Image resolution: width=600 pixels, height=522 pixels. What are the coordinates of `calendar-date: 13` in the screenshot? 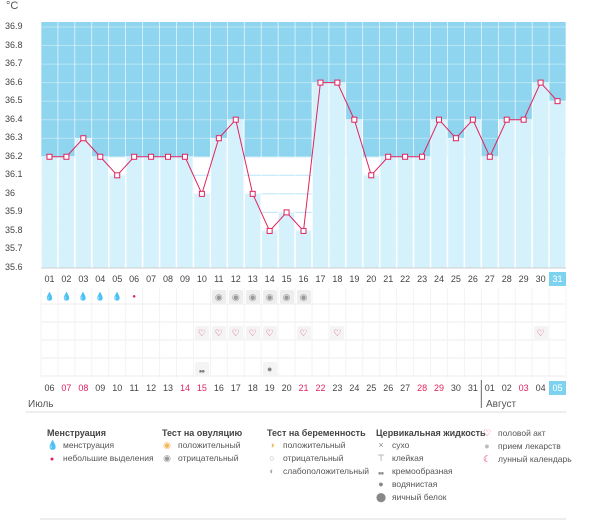 It's located at (168, 388).